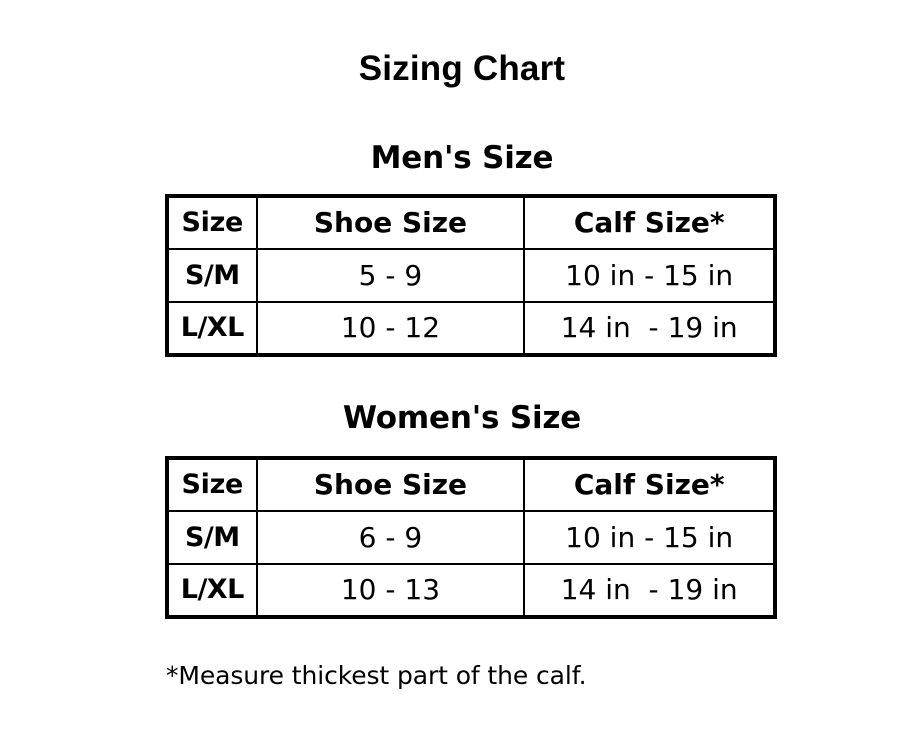  I want to click on table-row: S/M 5 - 9 10 in - 15 in, so click(471, 275).